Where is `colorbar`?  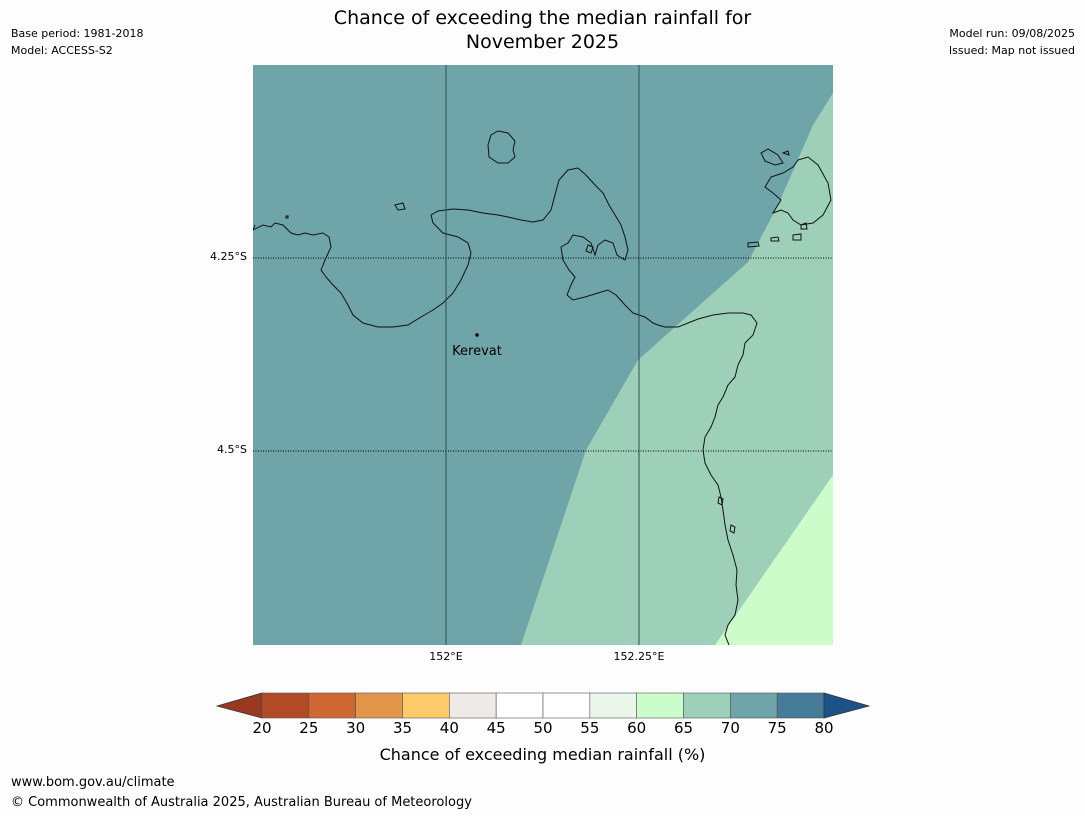
colorbar is located at coordinates (543, 705).